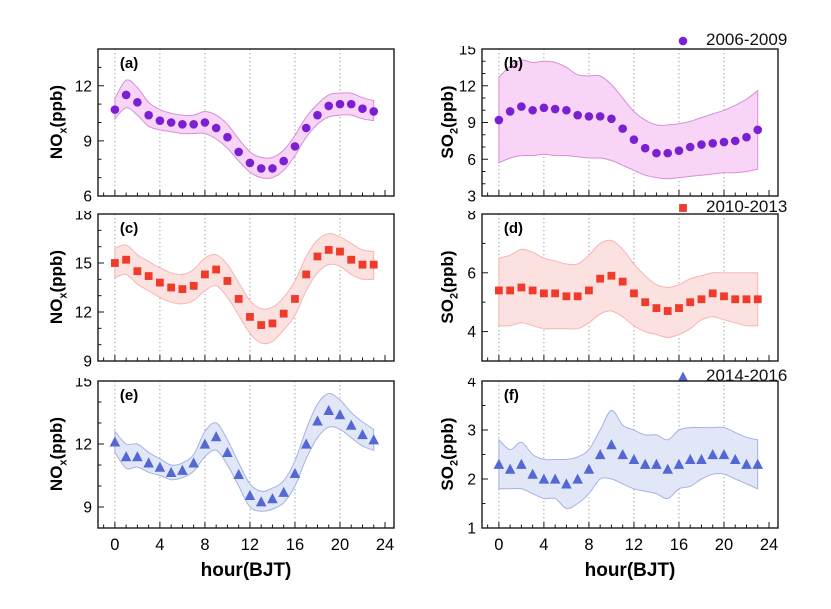  Describe the element at coordinates (511, 395) in the screenshot. I see `panel-letter: (f)` at that location.